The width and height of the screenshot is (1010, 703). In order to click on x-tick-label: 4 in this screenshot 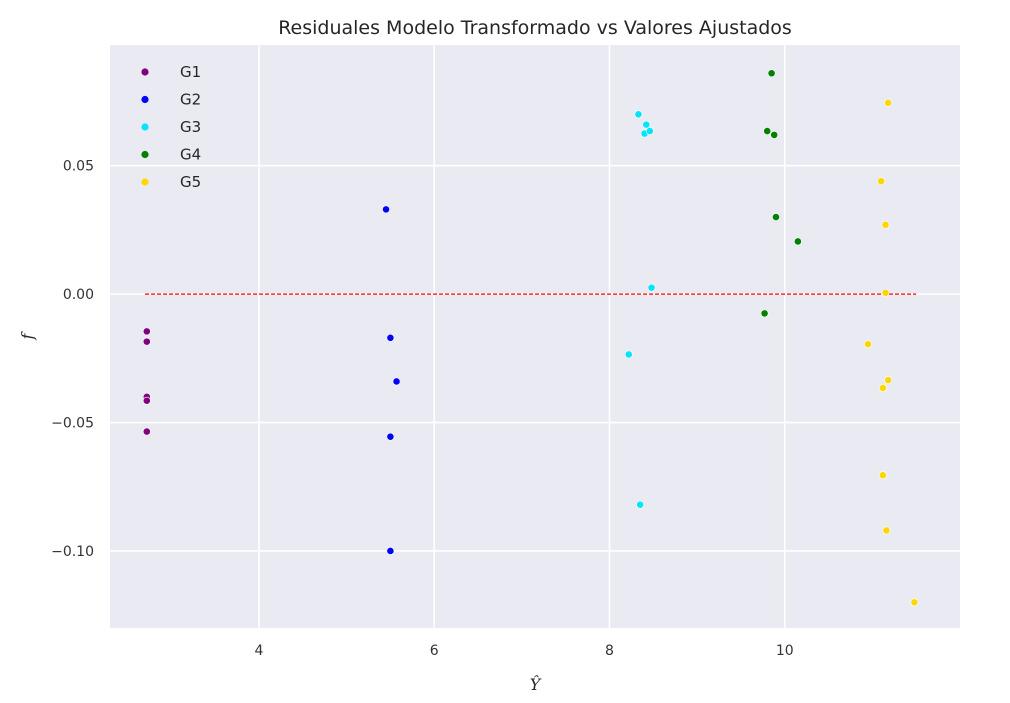, I will do `click(259, 651)`.